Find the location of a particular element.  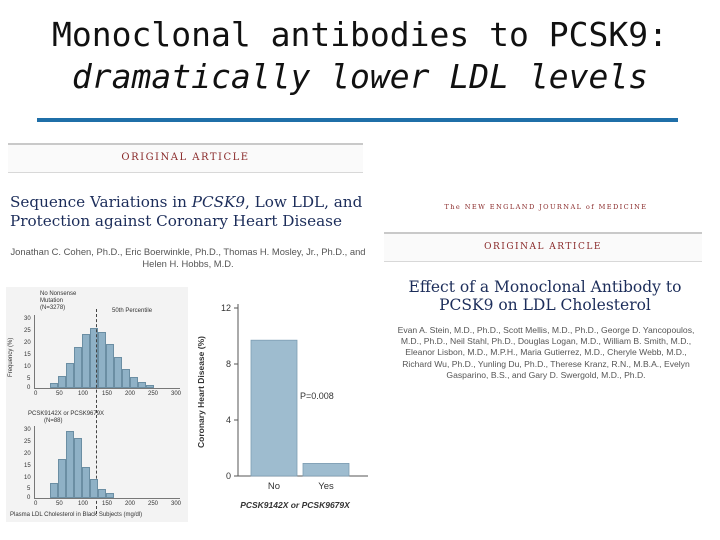

bottom-xtick: 200 is located at coordinates (130, 504).